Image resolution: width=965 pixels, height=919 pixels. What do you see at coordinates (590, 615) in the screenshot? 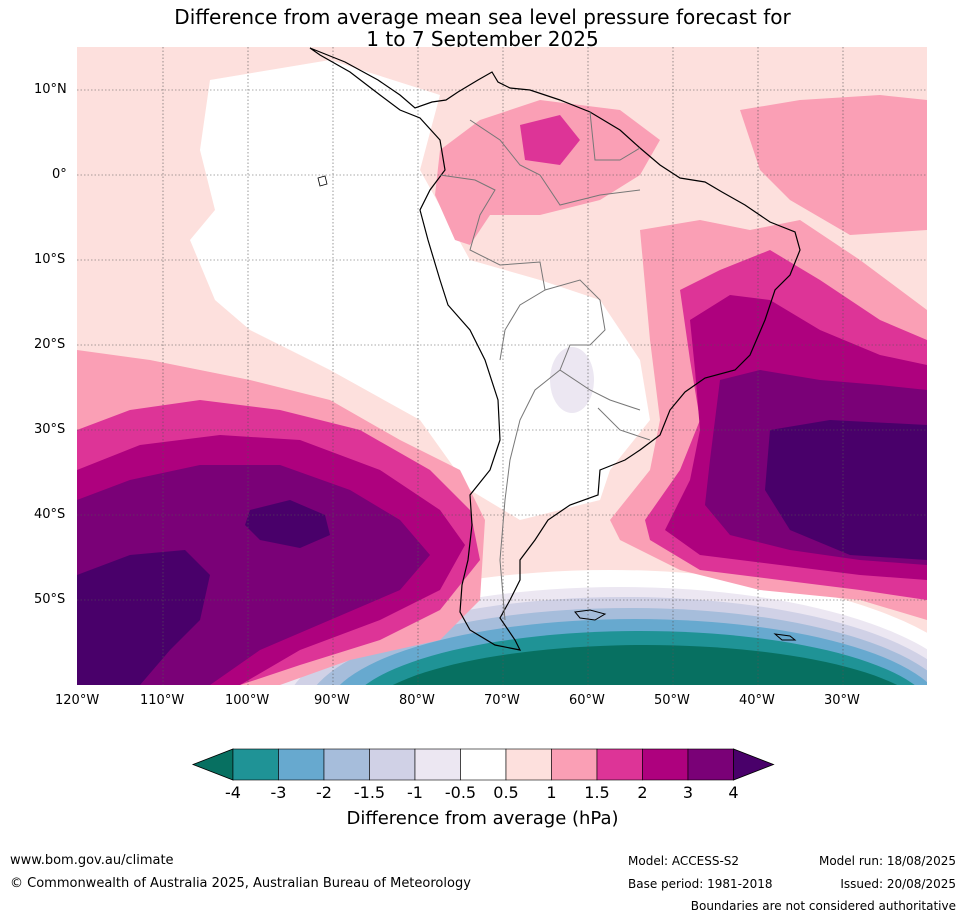
I see `falkland-islands` at bounding box center [590, 615].